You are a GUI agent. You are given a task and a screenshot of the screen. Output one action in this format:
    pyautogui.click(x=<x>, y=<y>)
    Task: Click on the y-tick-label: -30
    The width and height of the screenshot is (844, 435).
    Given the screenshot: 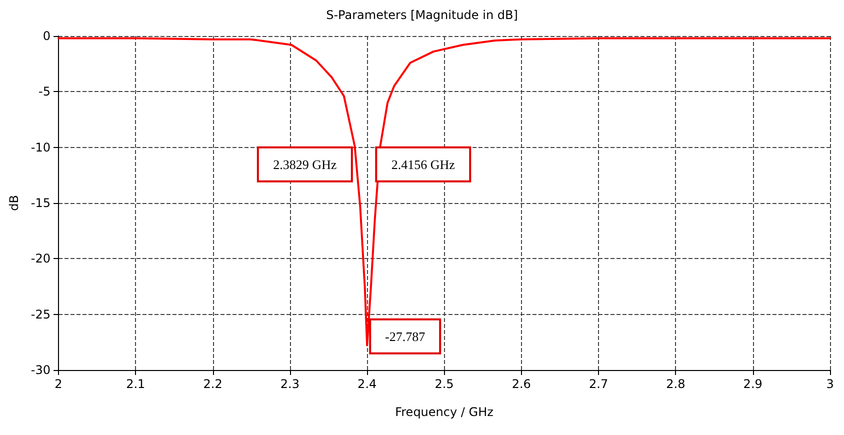 What is the action you would take?
    pyautogui.click(x=40, y=370)
    